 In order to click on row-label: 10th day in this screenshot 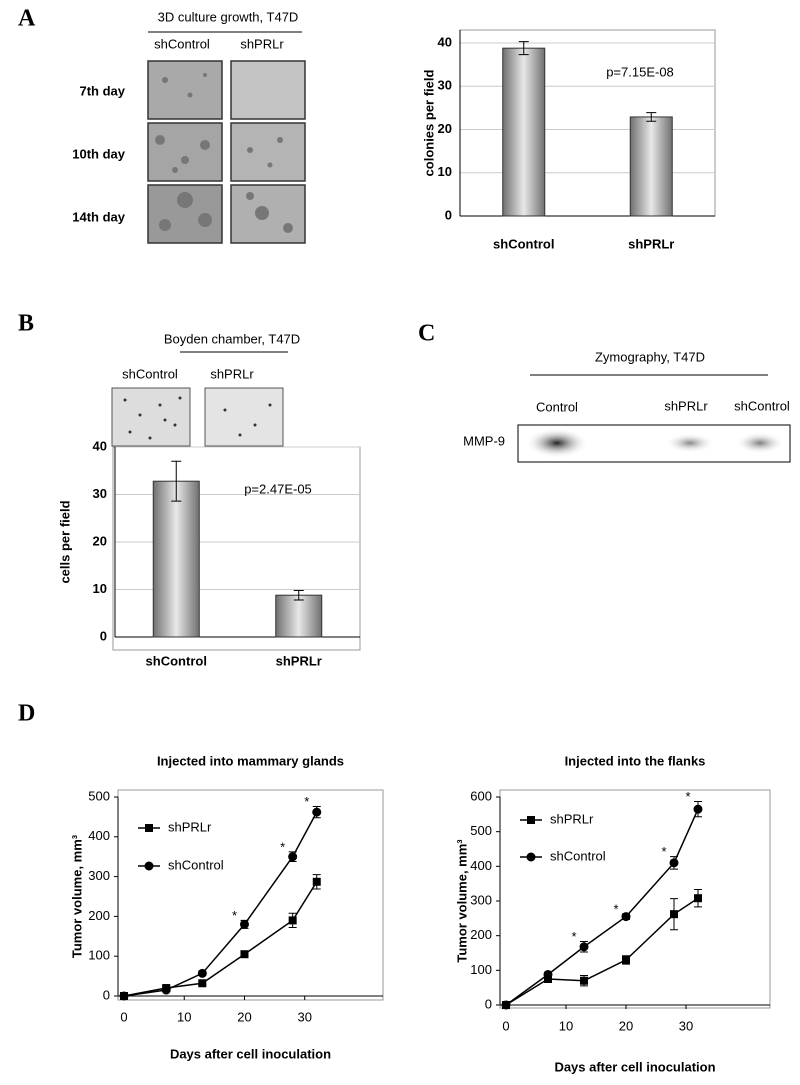, I will do `click(99, 153)`.